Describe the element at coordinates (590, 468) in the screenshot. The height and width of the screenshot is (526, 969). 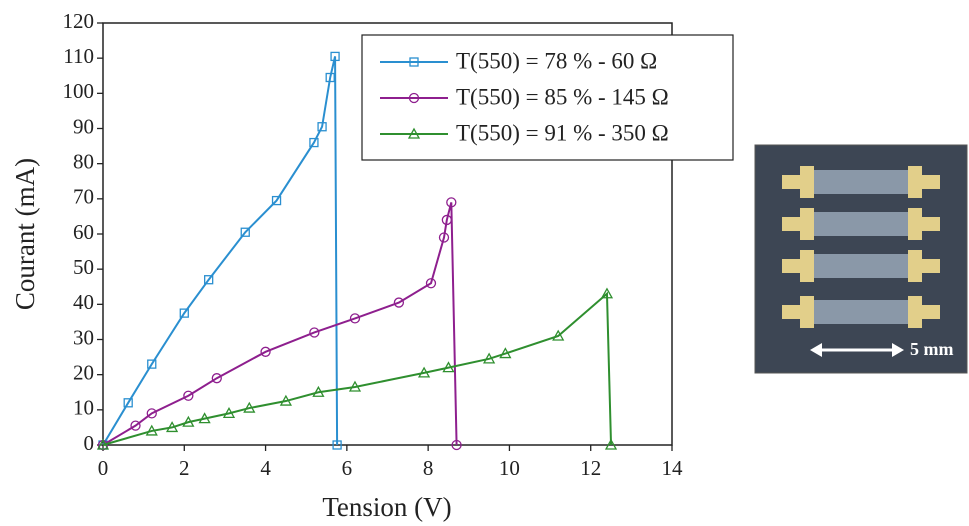
I see `x-tick-label: 12` at that location.